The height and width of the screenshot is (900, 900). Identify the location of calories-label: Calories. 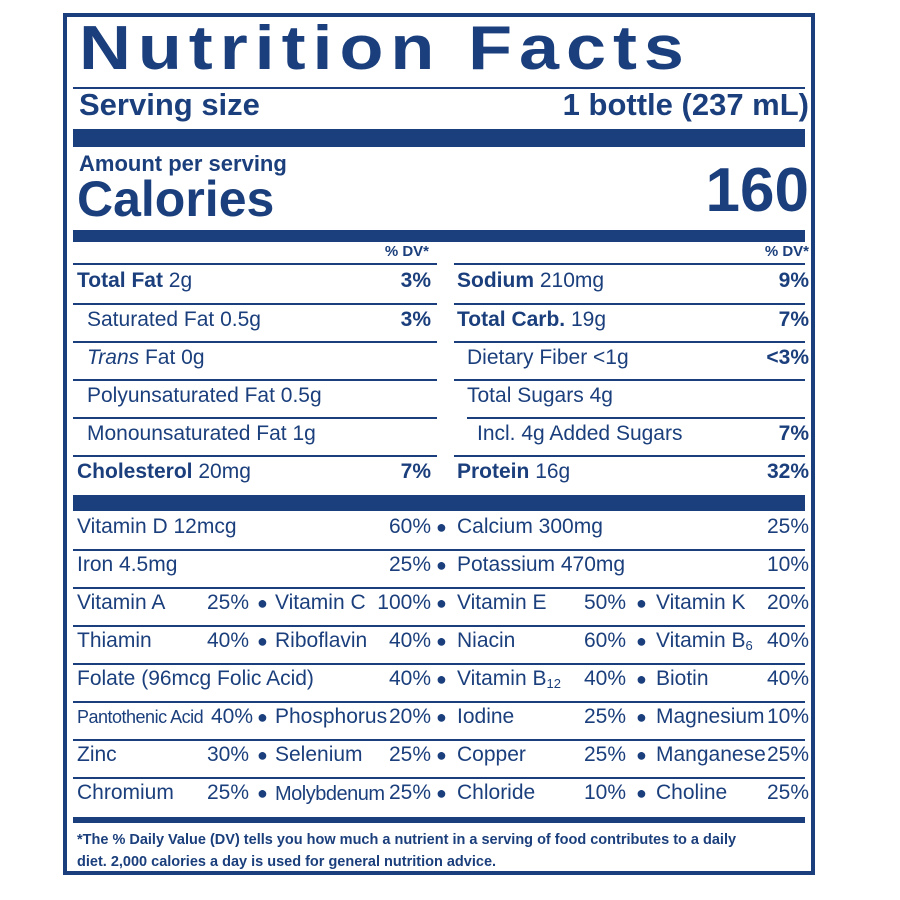
(176, 199).